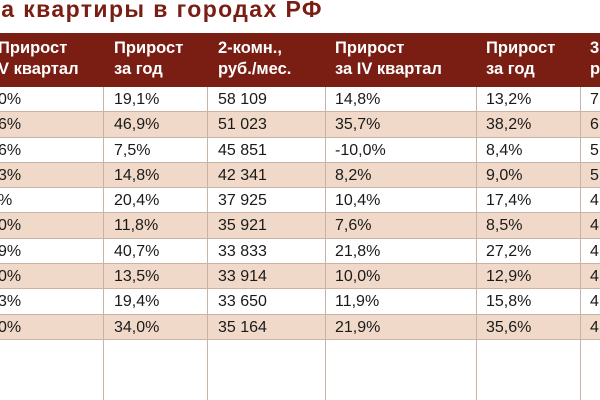  Describe the element at coordinates (242, 277) in the screenshot. I see `table-cell: 33 914` at that location.